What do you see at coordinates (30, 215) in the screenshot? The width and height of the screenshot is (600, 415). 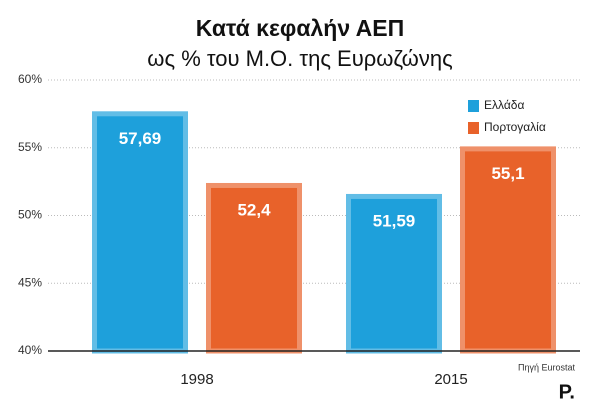 I see `y-tick-label: 50%` at bounding box center [30, 215].